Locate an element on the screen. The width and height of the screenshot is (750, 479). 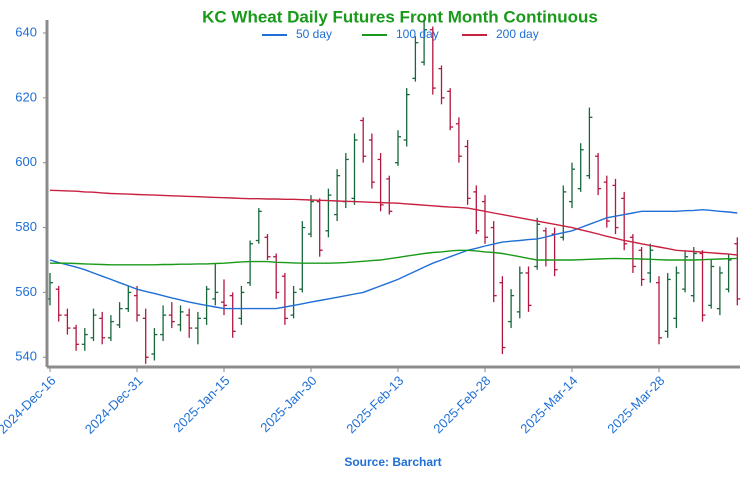
x-tick-label: 2025-Feb-28 is located at coordinates (461, 404).